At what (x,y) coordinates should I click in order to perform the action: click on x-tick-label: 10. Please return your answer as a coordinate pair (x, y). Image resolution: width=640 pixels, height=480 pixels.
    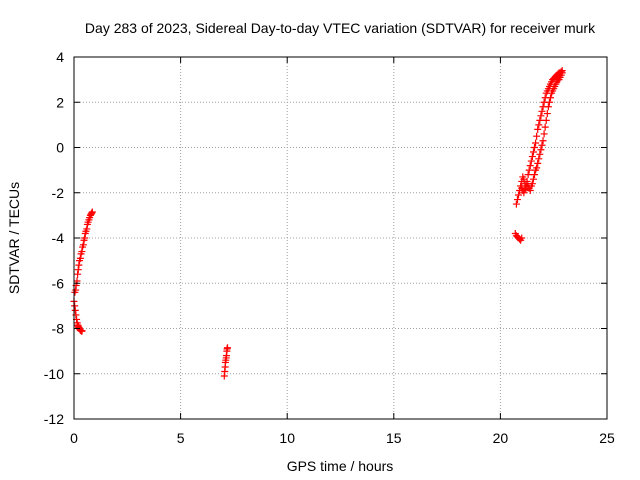
    Looking at the image, I should click on (287, 438).